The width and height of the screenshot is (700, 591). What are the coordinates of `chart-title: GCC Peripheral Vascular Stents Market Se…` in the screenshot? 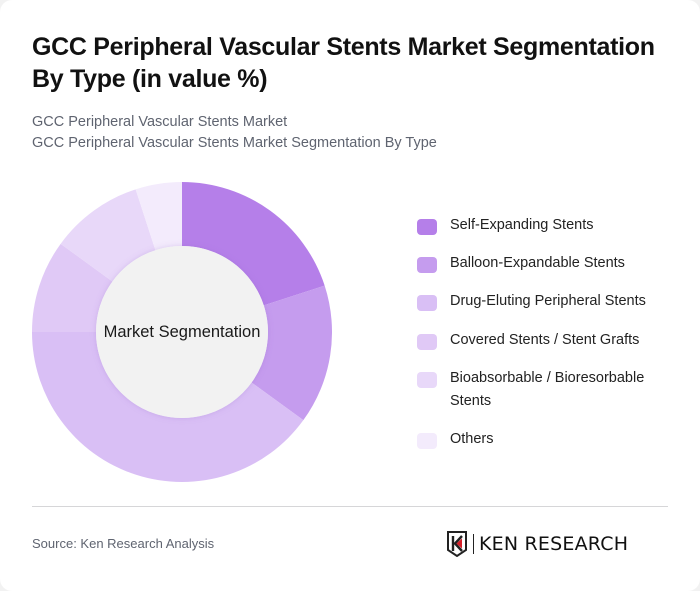 It's located at (343, 63).